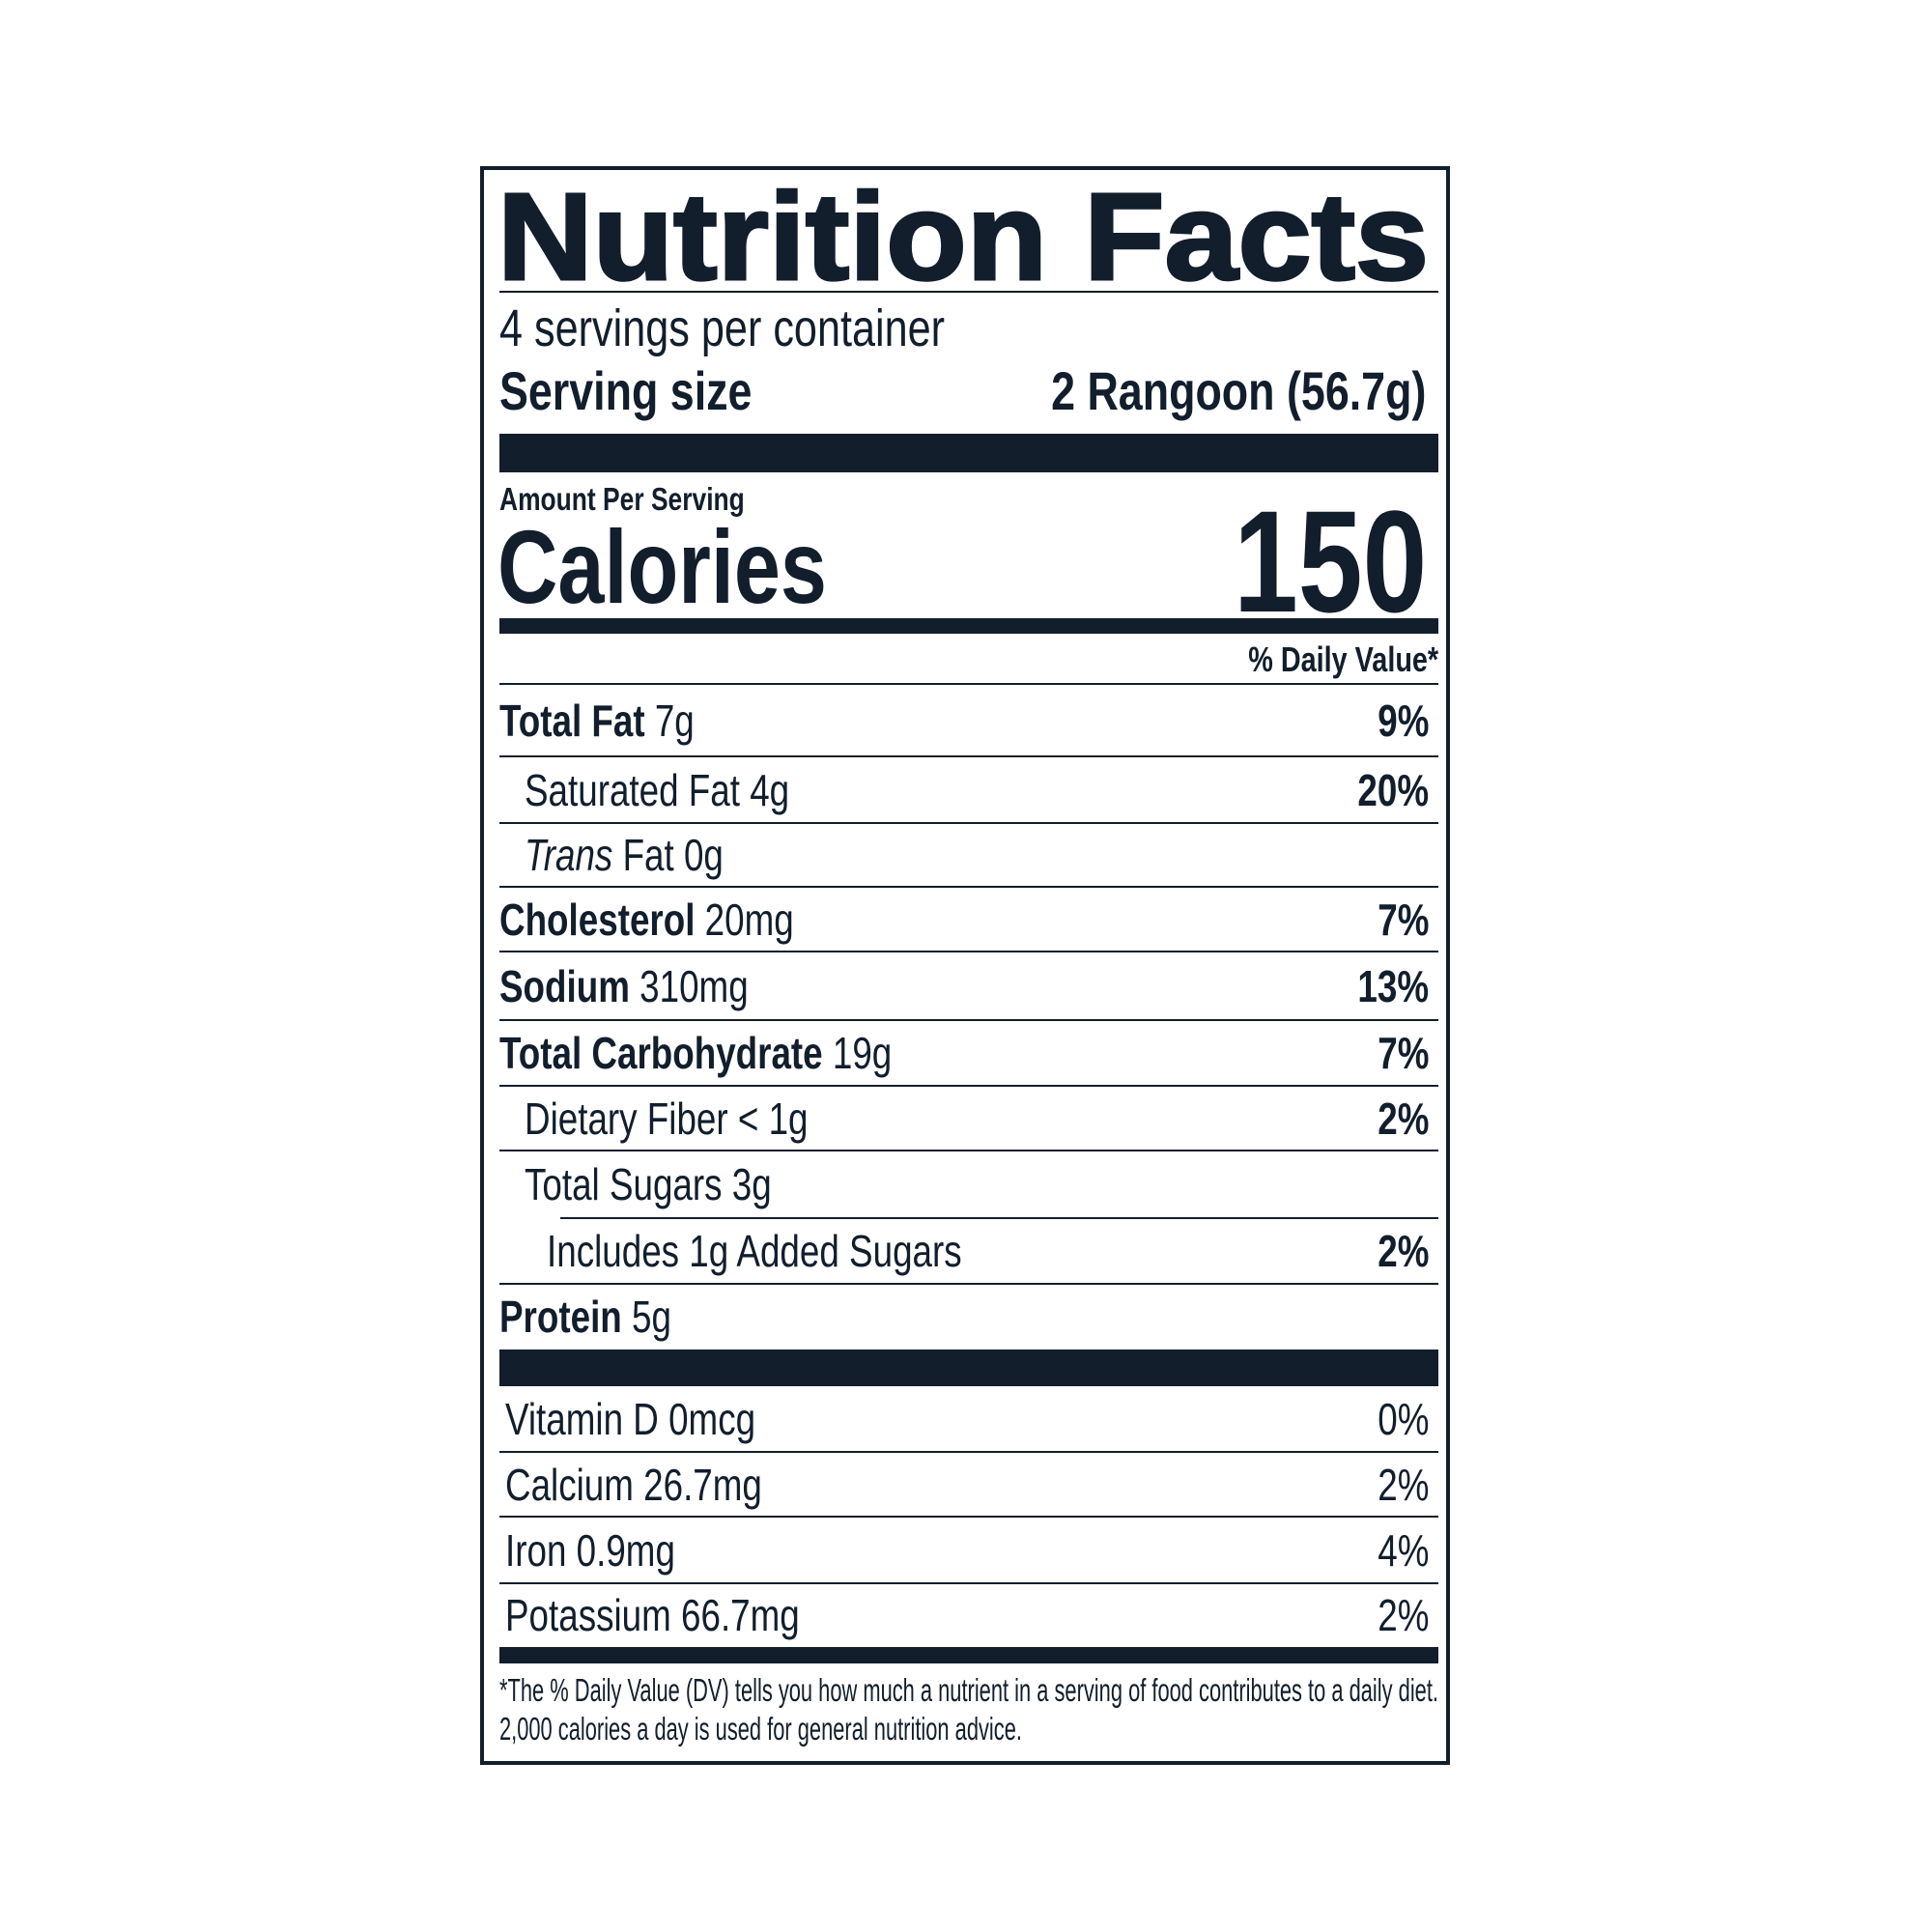 The width and height of the screenshot is (1932, 1932). I want to click on nutrient-amount: 310mg, so click(694, 985).